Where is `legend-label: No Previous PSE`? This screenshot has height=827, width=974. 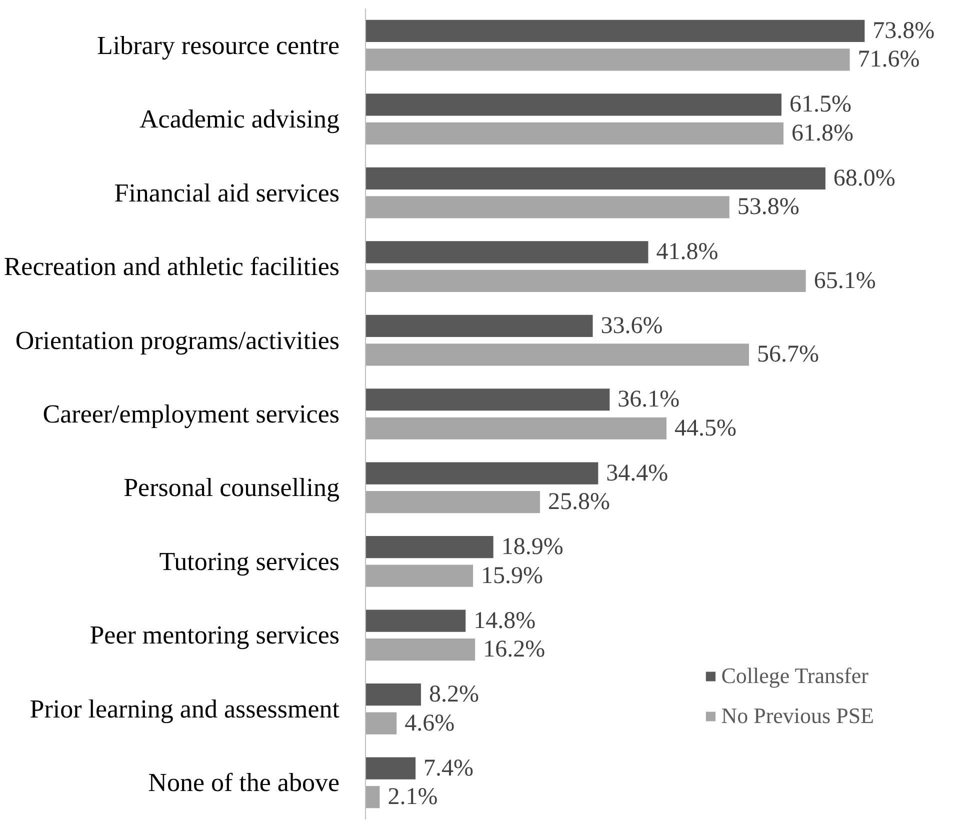 legend-label: No Previous PSE is located at coordinates (797, 716).